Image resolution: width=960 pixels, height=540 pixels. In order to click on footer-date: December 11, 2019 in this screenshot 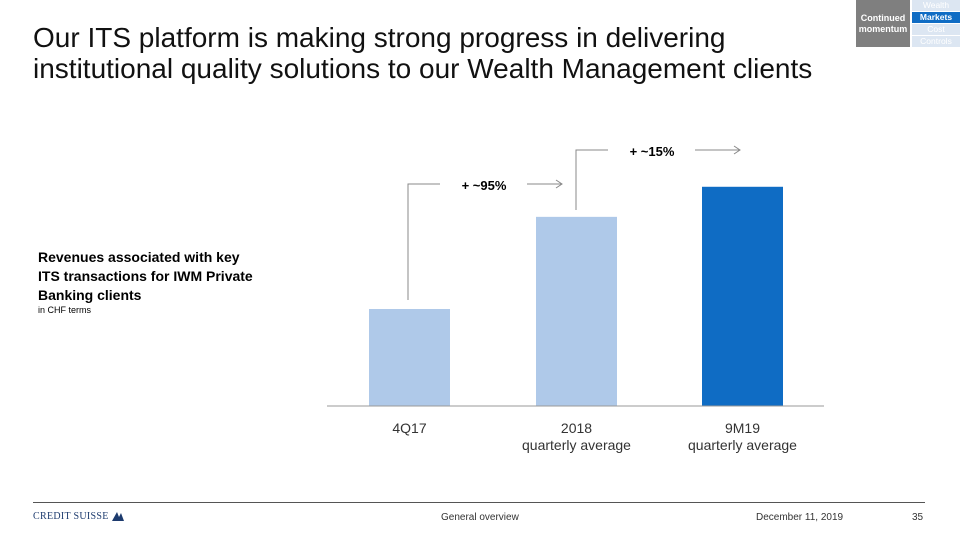, I will do `click(800, 517)`.